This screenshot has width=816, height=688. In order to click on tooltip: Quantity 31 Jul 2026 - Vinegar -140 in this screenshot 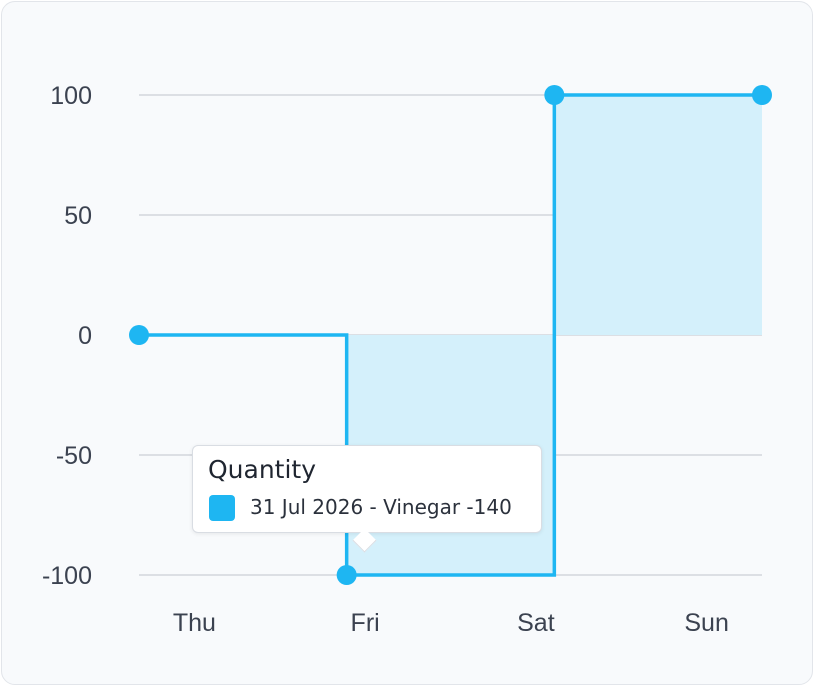, I will do `click(367, 499)`.